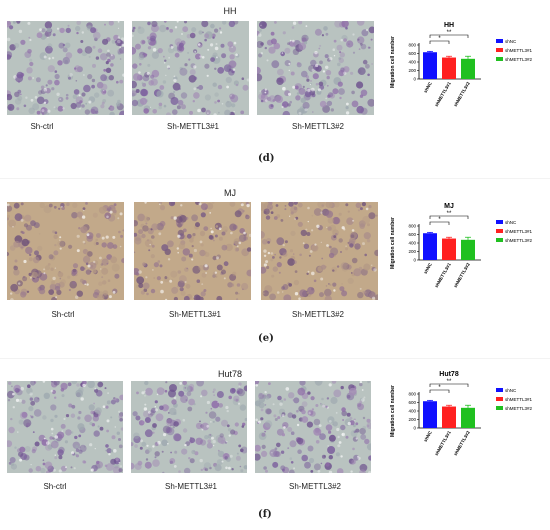  Describe the element at coordinates (266, 338) in the screenshot. I see `figure-letter-e: (e)` at that location.